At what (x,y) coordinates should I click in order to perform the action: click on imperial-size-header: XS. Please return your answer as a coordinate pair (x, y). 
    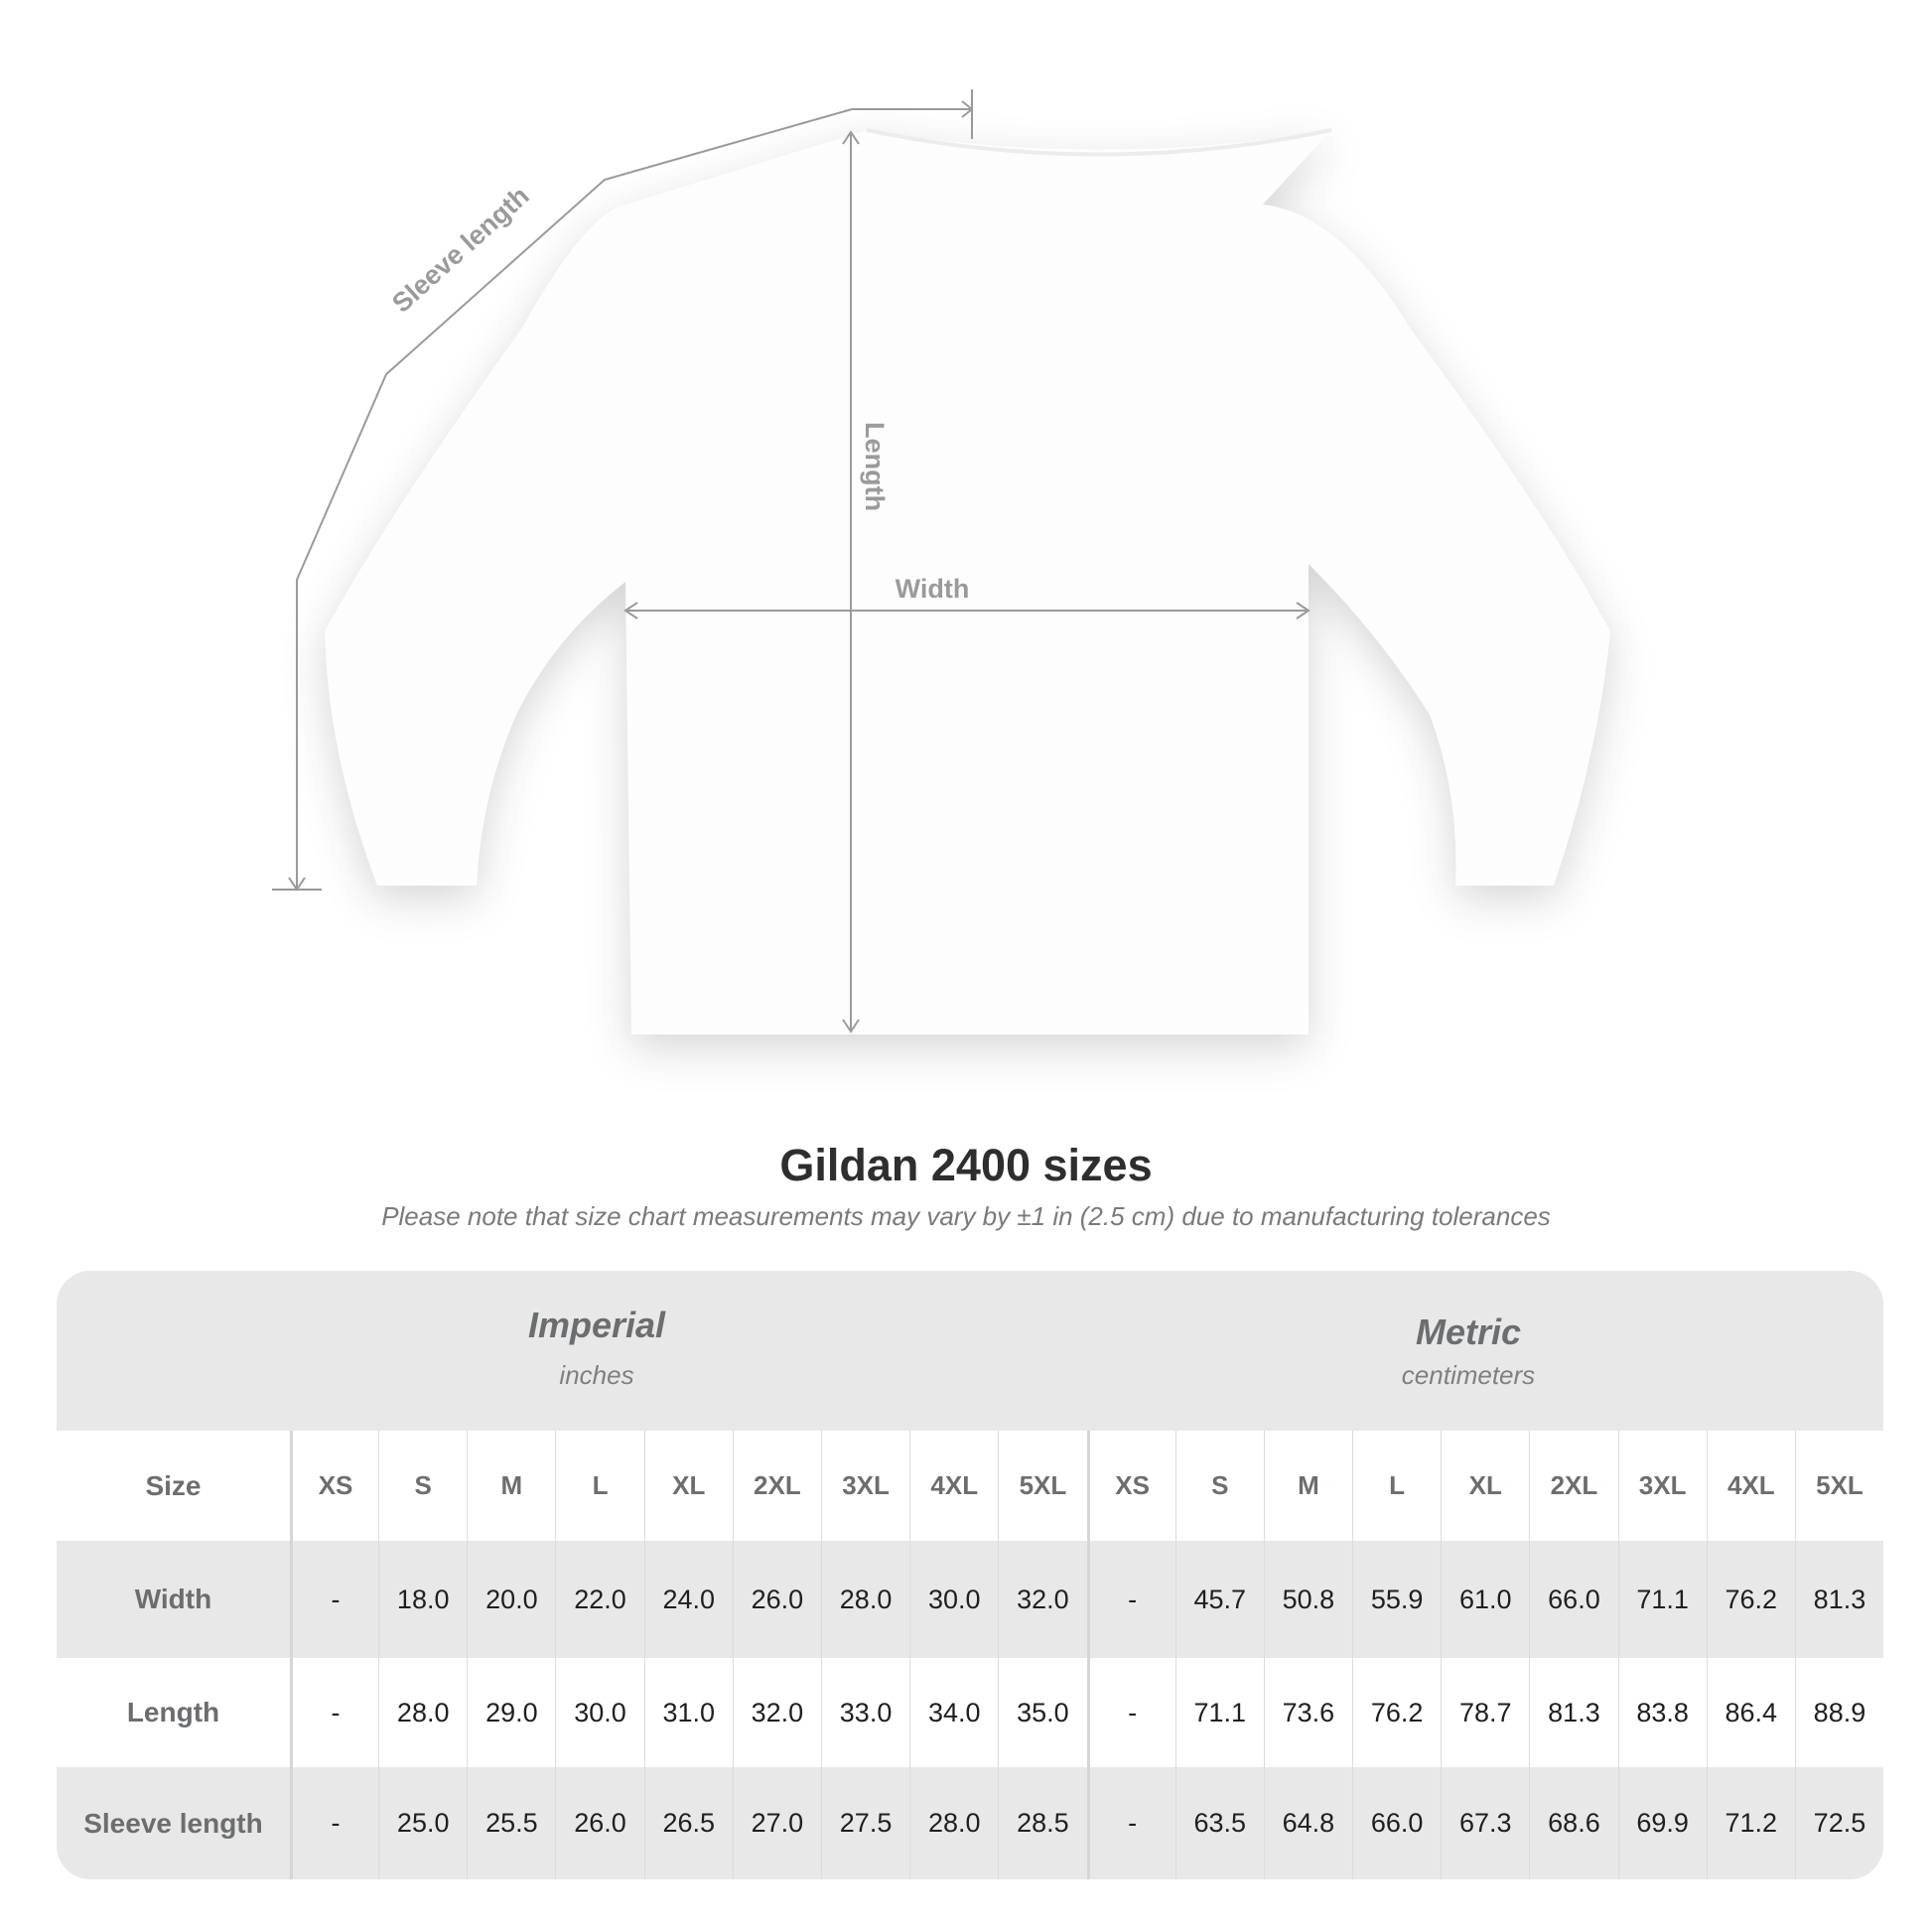
    Looking at the image, I should click on (334, 1486).